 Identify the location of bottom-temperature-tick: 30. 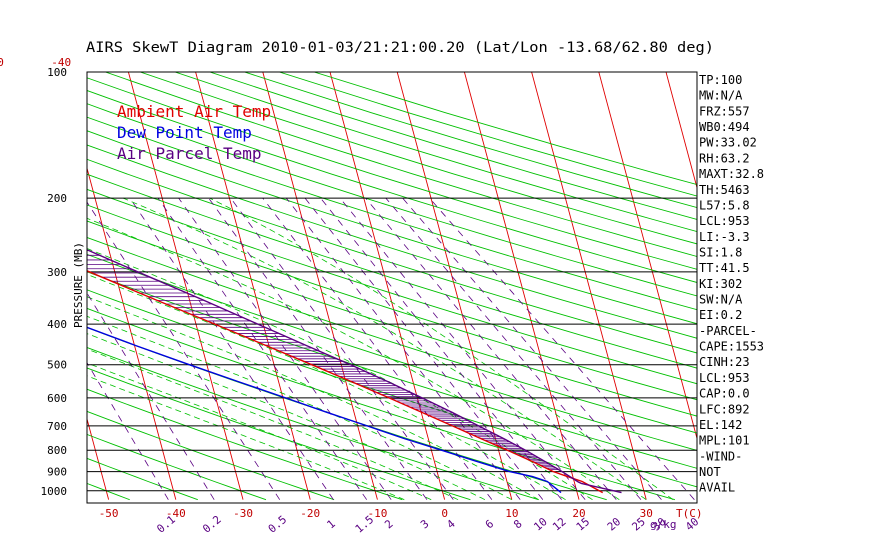
(646, 513).